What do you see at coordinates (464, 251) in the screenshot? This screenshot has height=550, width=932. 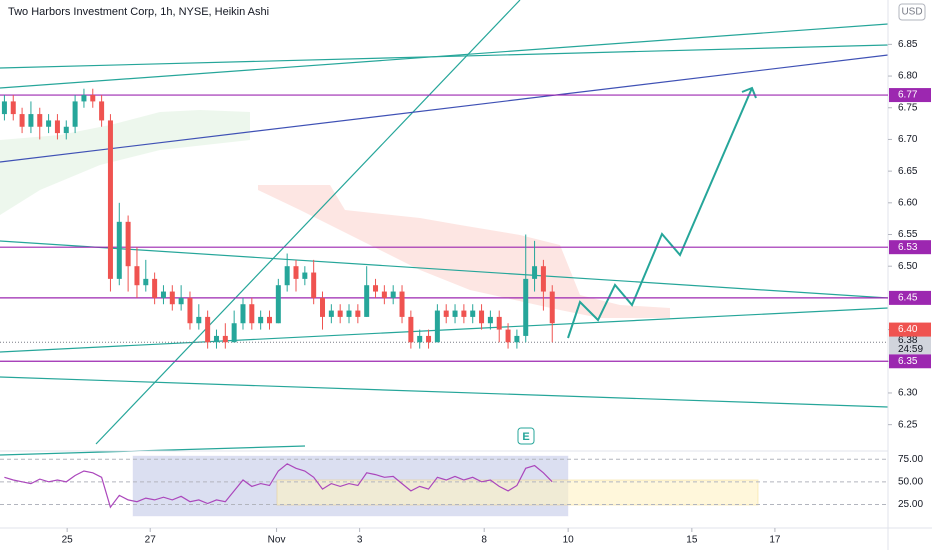 I see `cloud-bear` at bounding box center [464, 251].